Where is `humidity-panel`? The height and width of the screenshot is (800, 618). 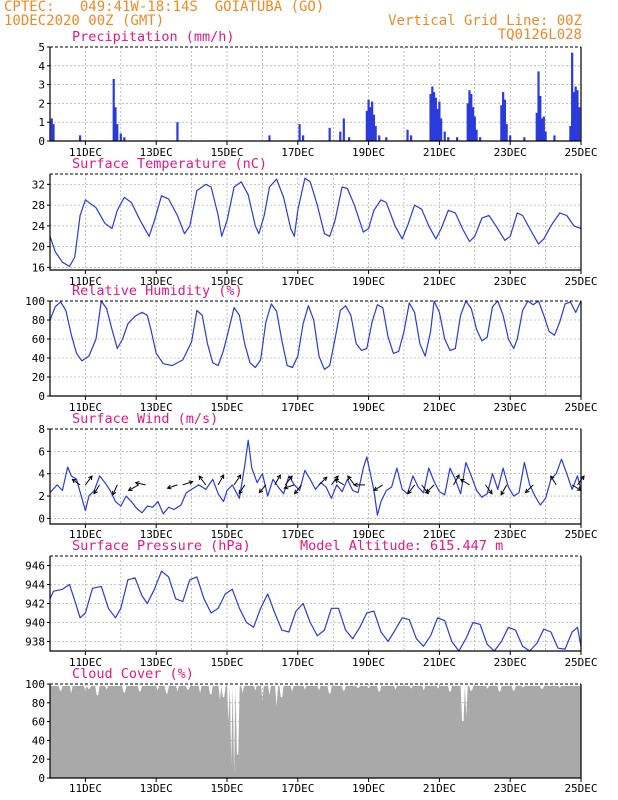
humidity-panel is located at coordinates (314, 350).